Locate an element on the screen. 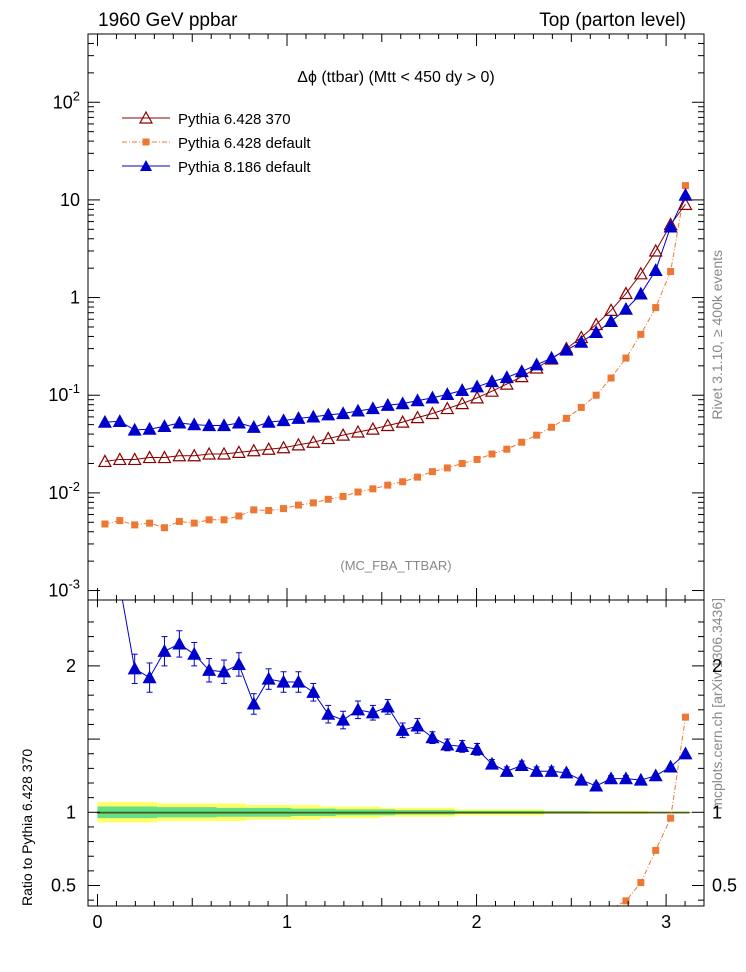 Image resolution: width=746 pixels, height=972 pixels. y-tick-label-right: 0.5 is located at coordinates (724, 886).